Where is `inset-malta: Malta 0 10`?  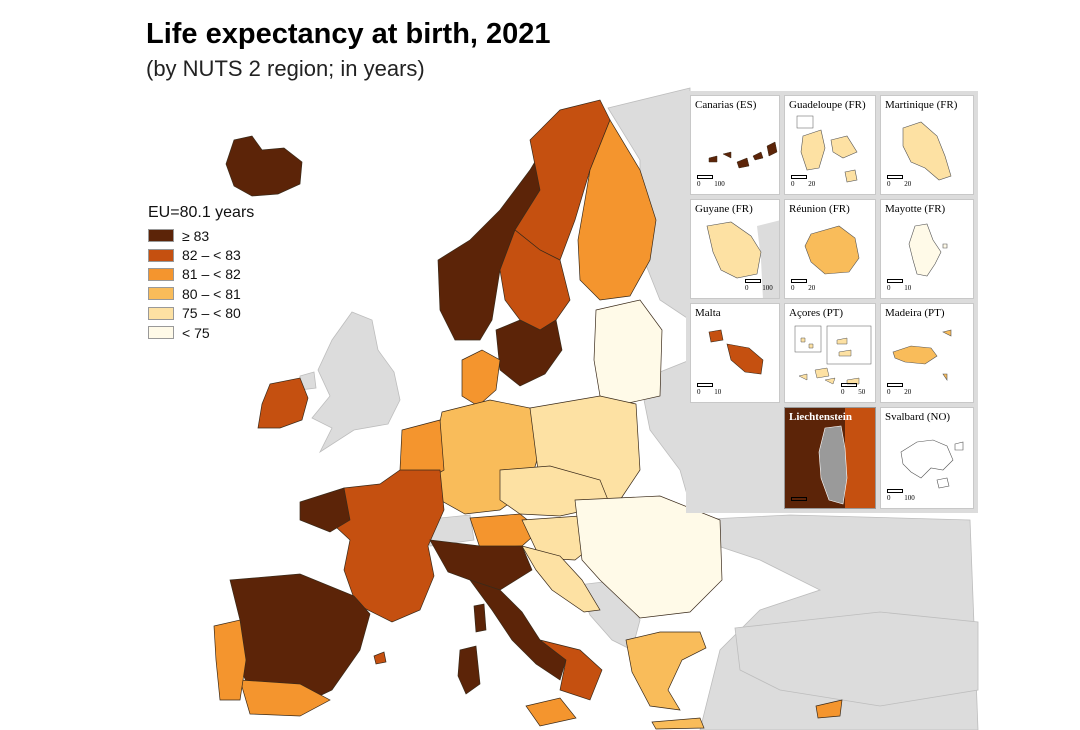
inset-malta: Malta 0 10 is located at coordinates (735, 353).